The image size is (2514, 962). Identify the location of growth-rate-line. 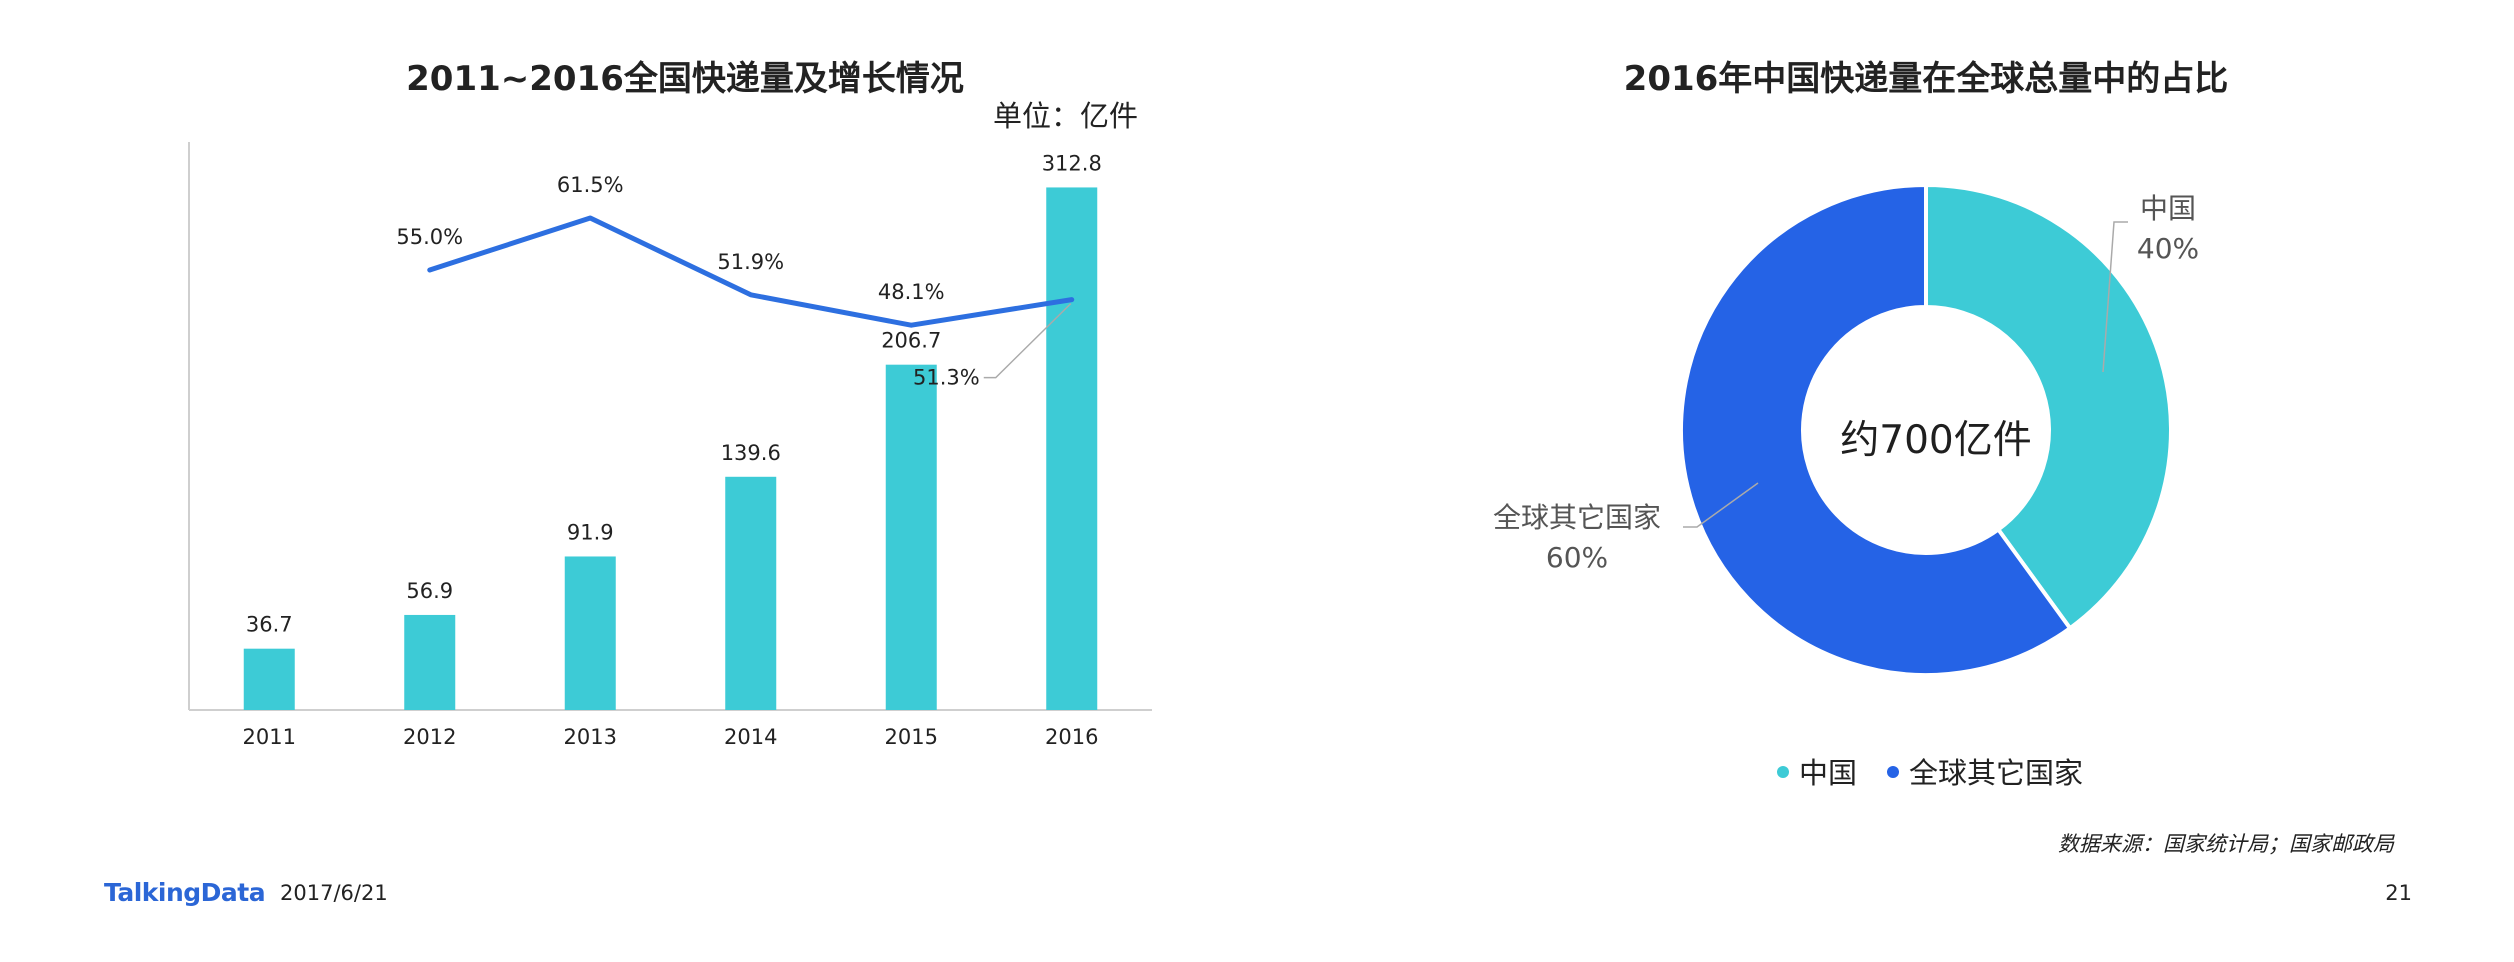
(751, 271).